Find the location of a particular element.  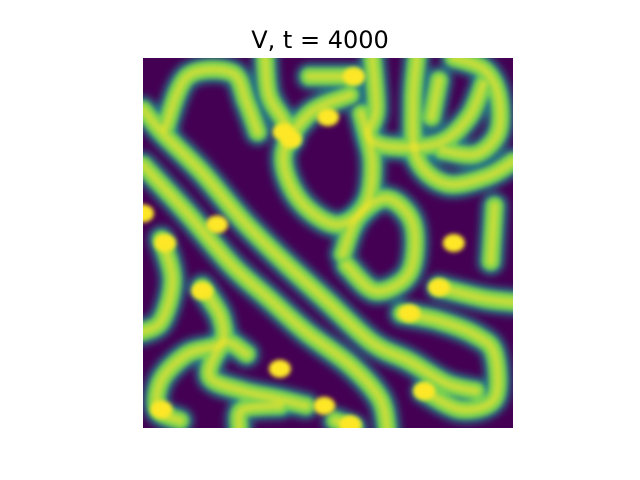

chart-title: V, t = 4000 is located at coordinates (320, 40).